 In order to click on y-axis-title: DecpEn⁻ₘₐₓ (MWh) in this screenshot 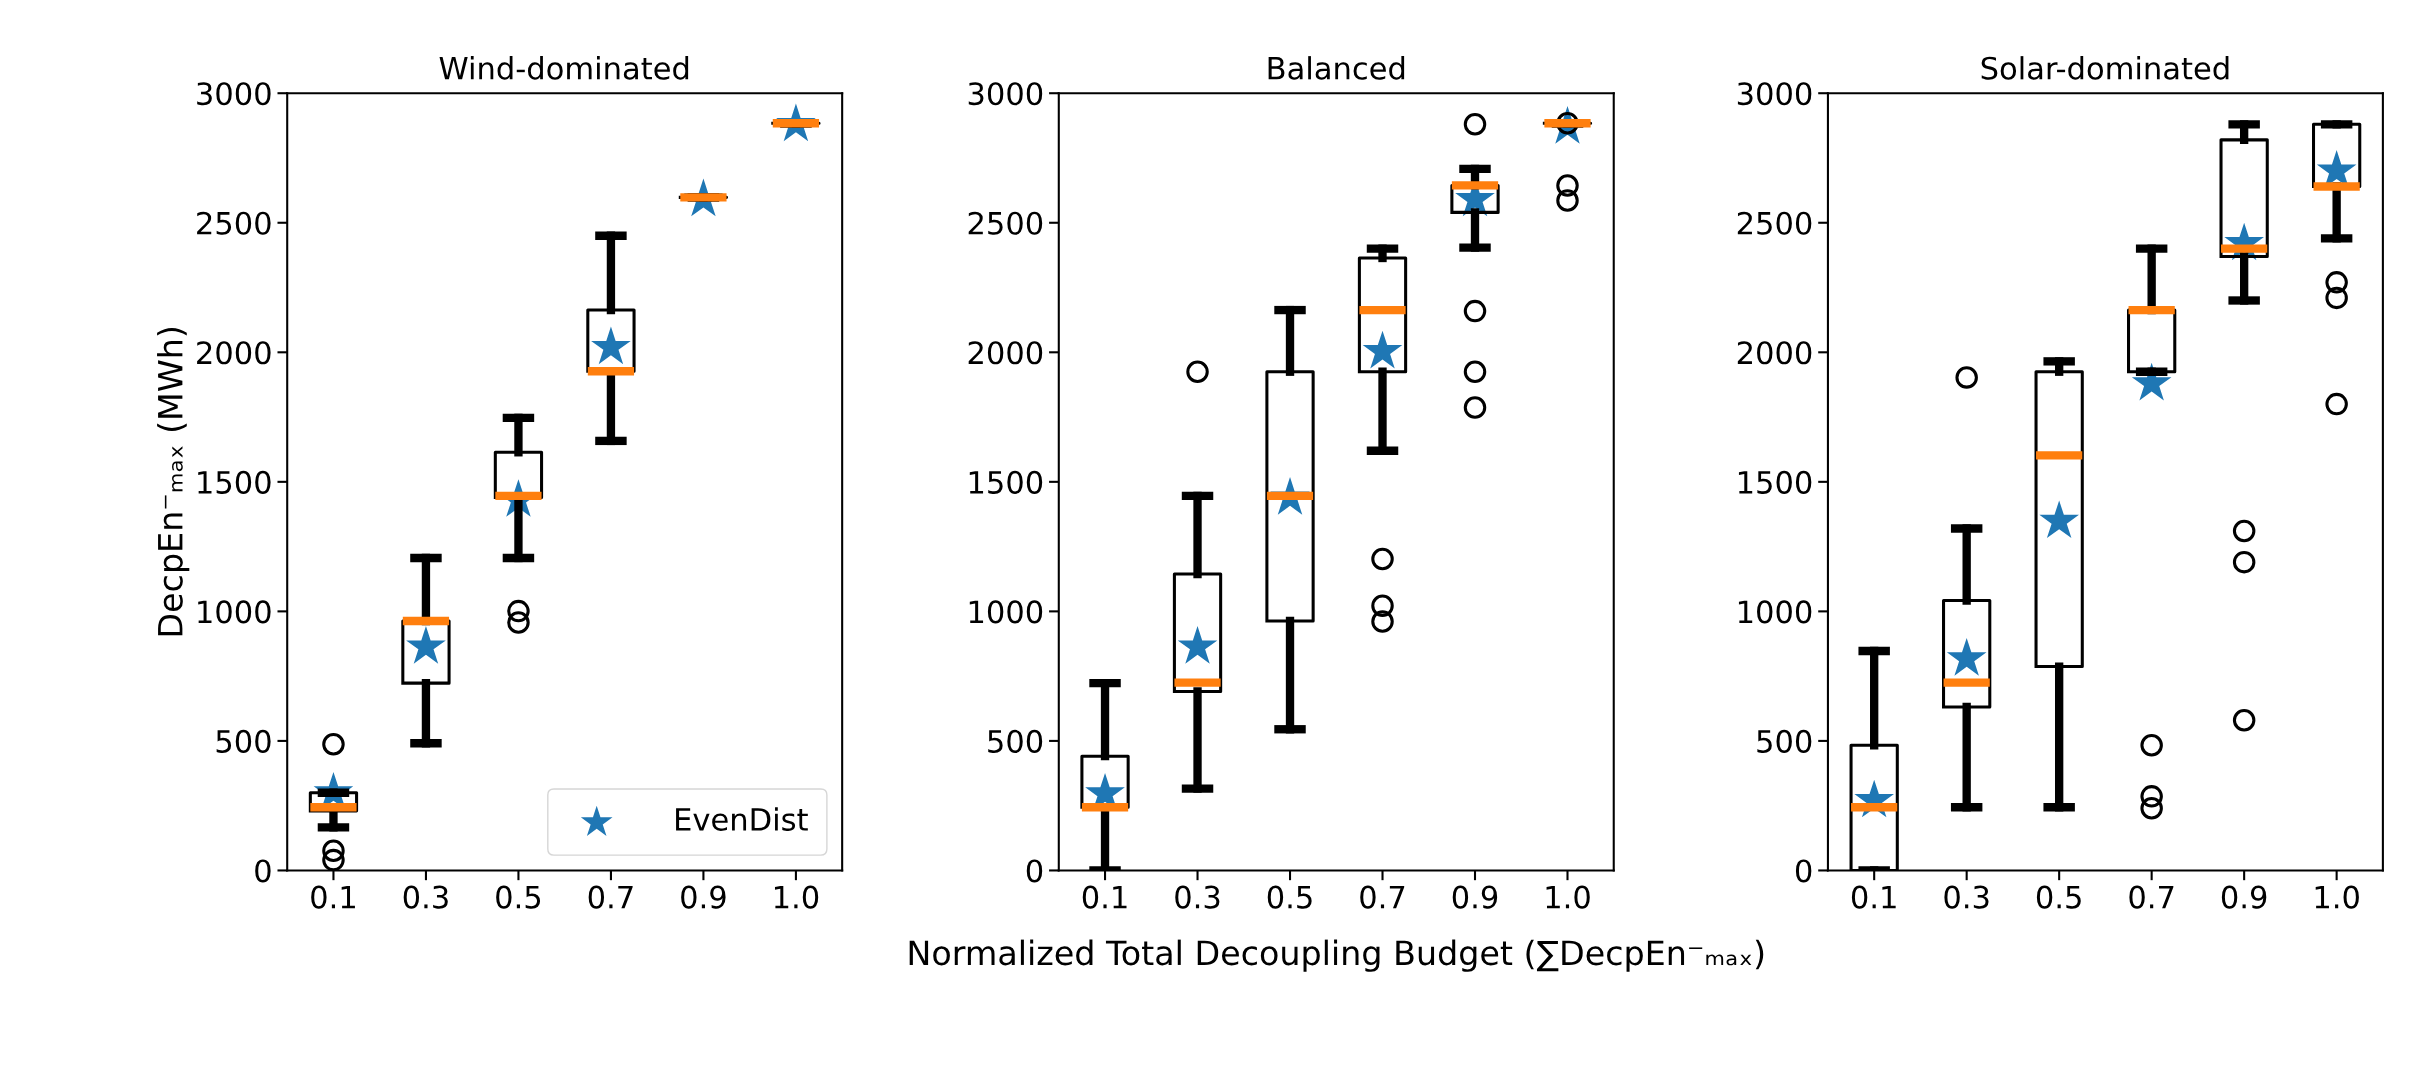, I will do `click(173, 481)`.